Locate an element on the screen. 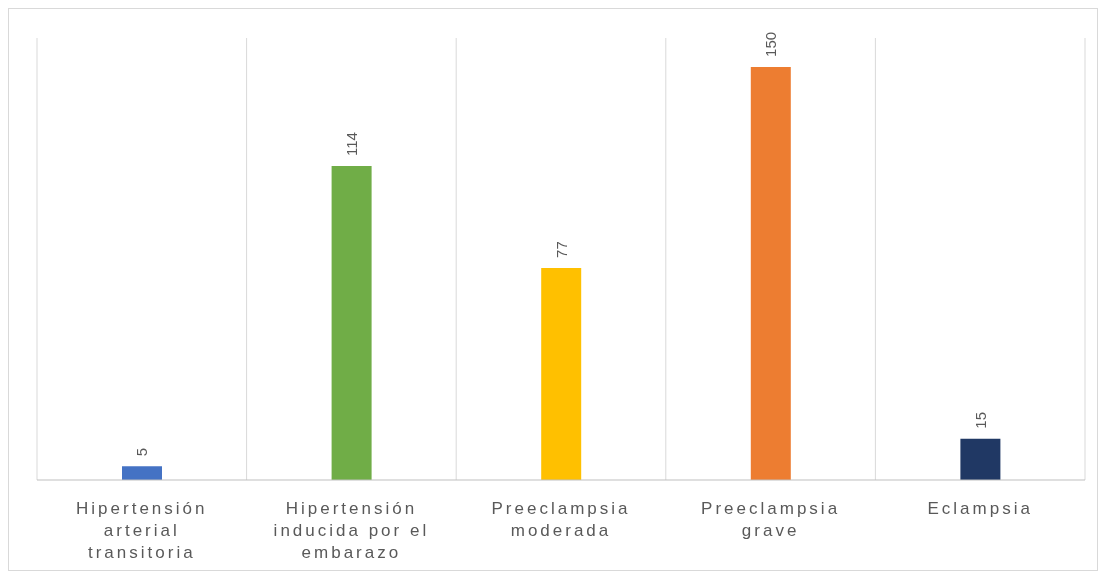  x-tick-label: Preeclampsia moderada is located at coordinates (561, 519).